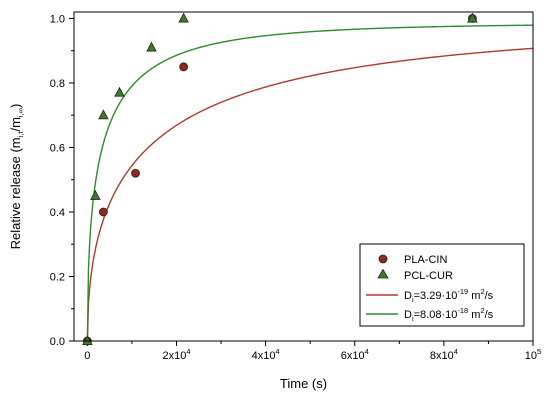 The width and height of the screenshot is (550, 400). I want to click on x-tick-label: 105, so click(533, 354).